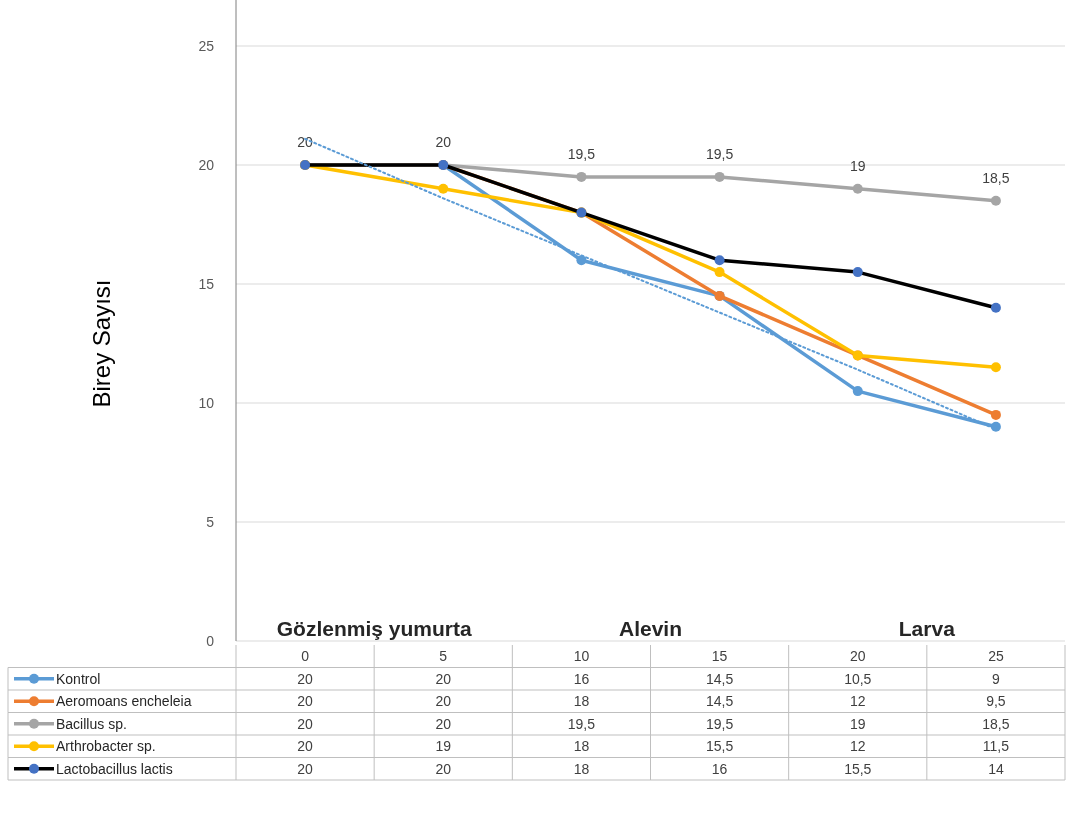 The height and width of the screenshot is (819, 1073). What do you see at coordinates (996, 746) in the screenshot?
I see `data-label: 11,5` at bounding box center [996, 746].